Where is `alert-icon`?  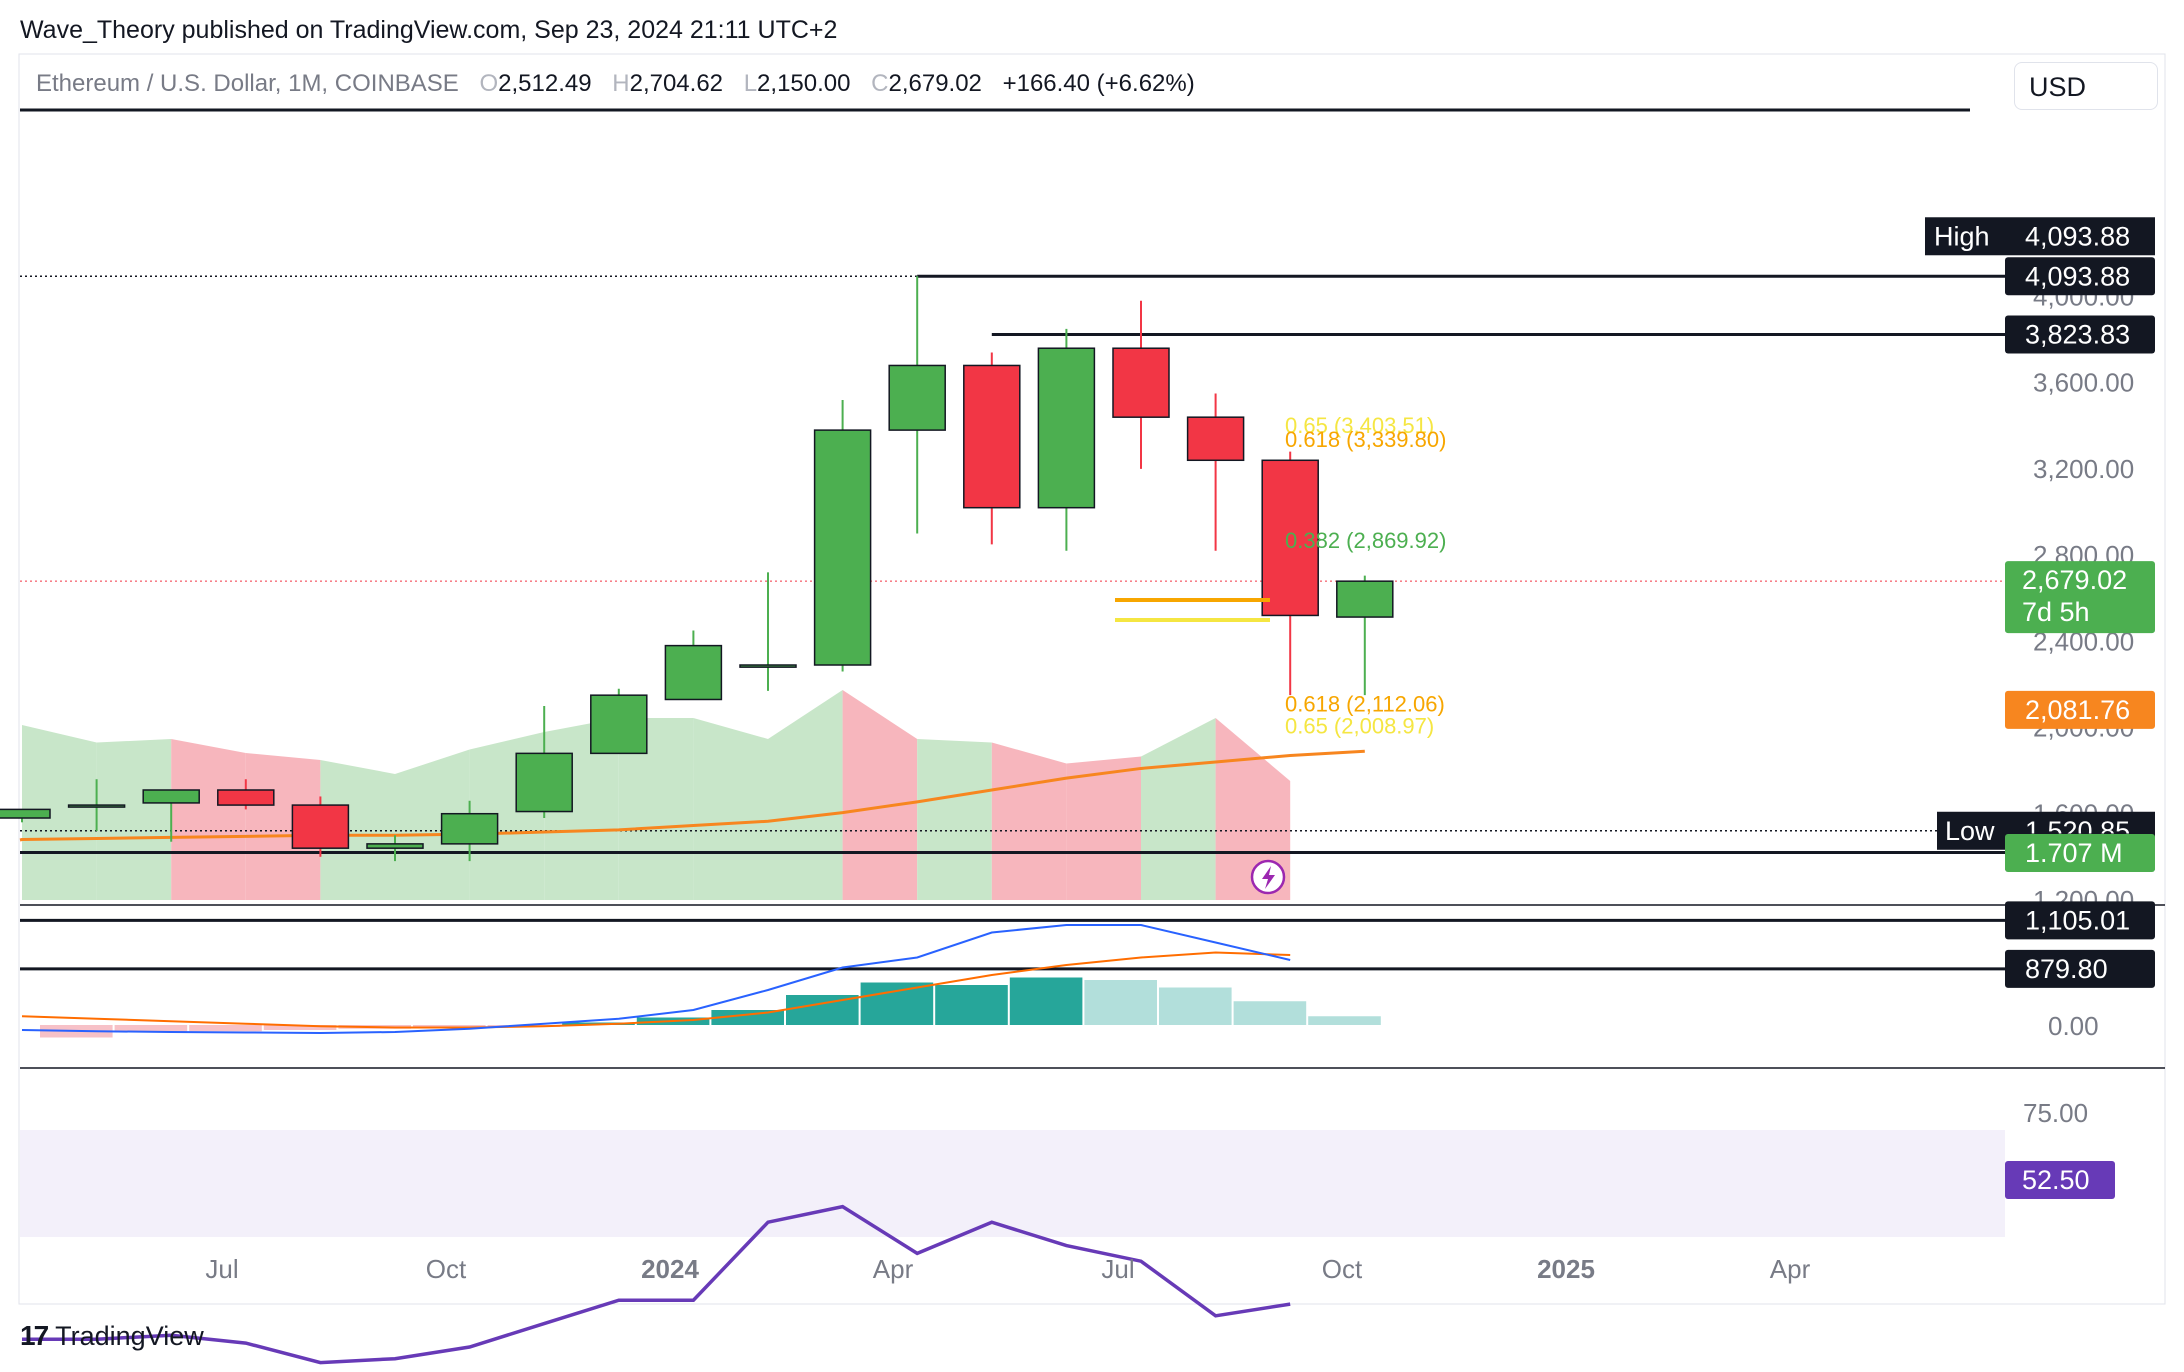
alert-icon is located at coordinates (1268, 877).